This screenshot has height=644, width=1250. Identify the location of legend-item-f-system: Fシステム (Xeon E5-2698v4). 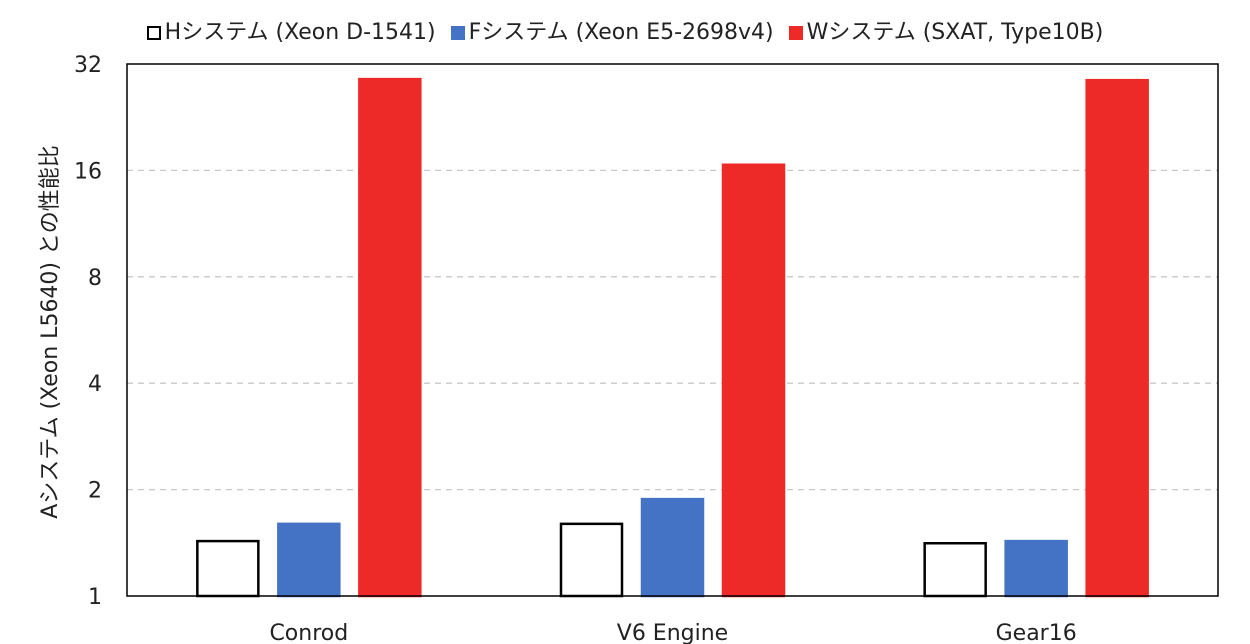
(612, 30).